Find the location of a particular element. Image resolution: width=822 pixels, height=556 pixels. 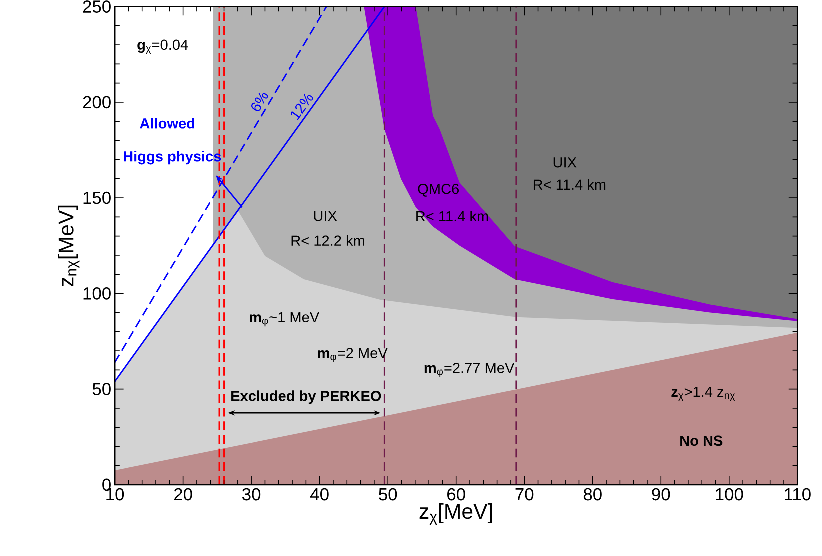

annotation: m$_{φ}$~1 MeV is located at coordinates (285, 319).